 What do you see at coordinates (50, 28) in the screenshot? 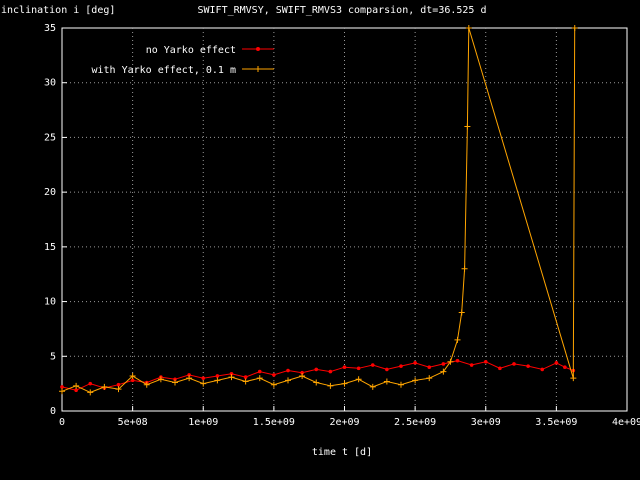
I see `y-tick-label: 35` at bounding box center [50, 28].